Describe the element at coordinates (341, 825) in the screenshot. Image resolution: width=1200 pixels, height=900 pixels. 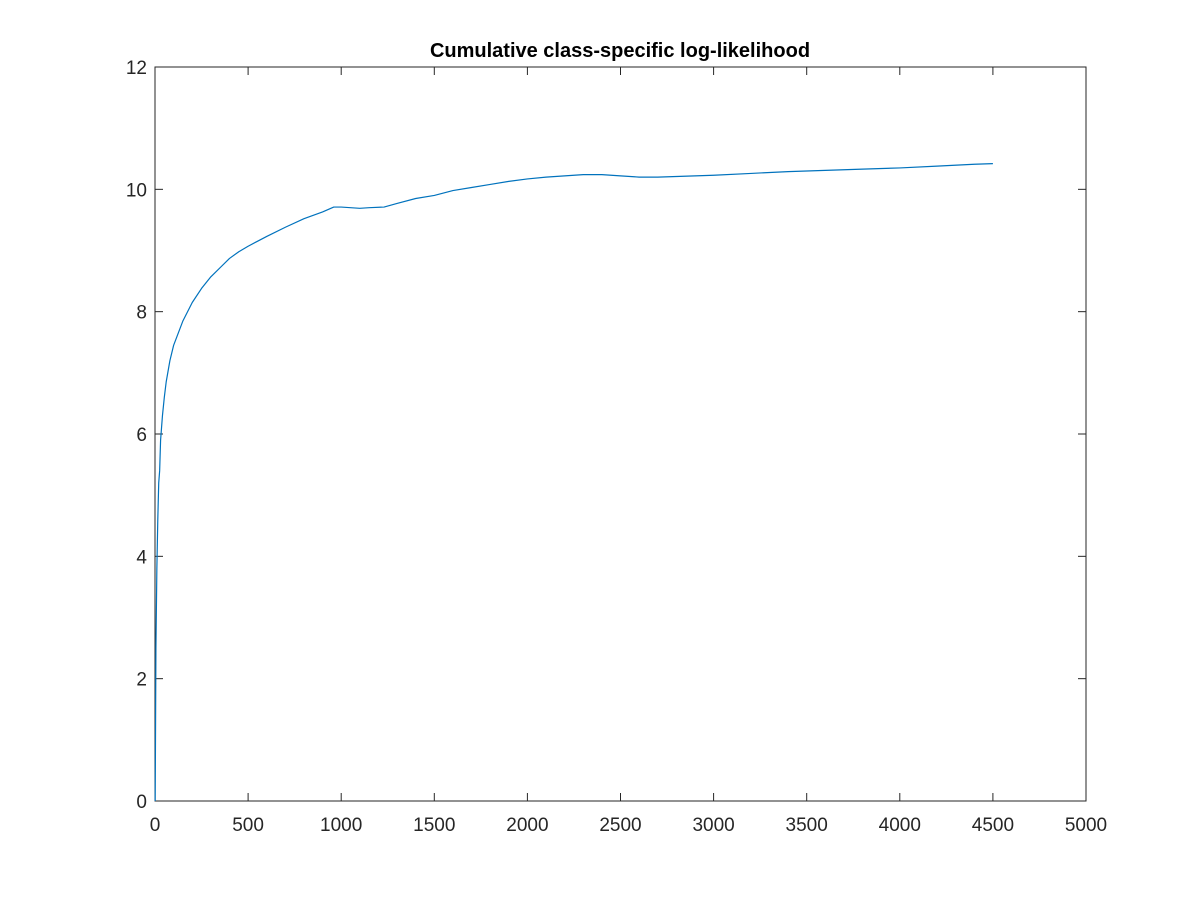
I see `x-tick-label: 1000` at that location.